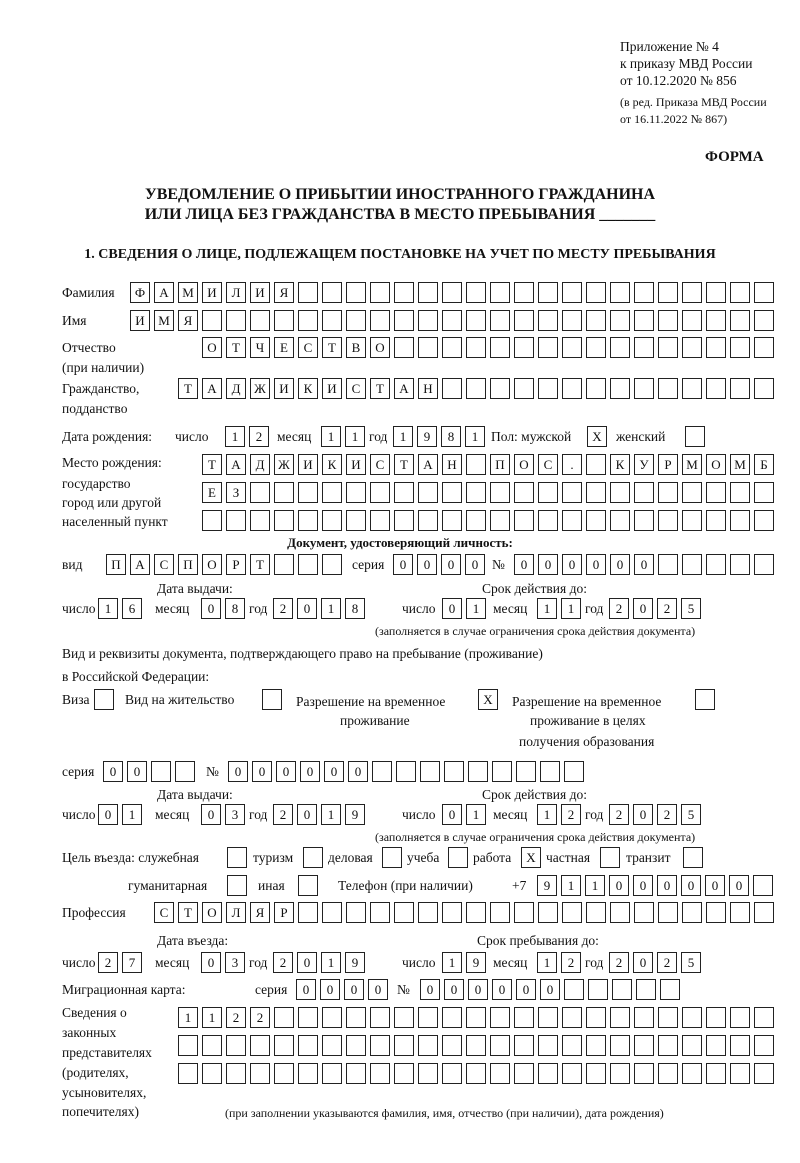 The width and height of the screenshot is (800, 1163). I want to click on char-cell: Д, so click(236, 388).